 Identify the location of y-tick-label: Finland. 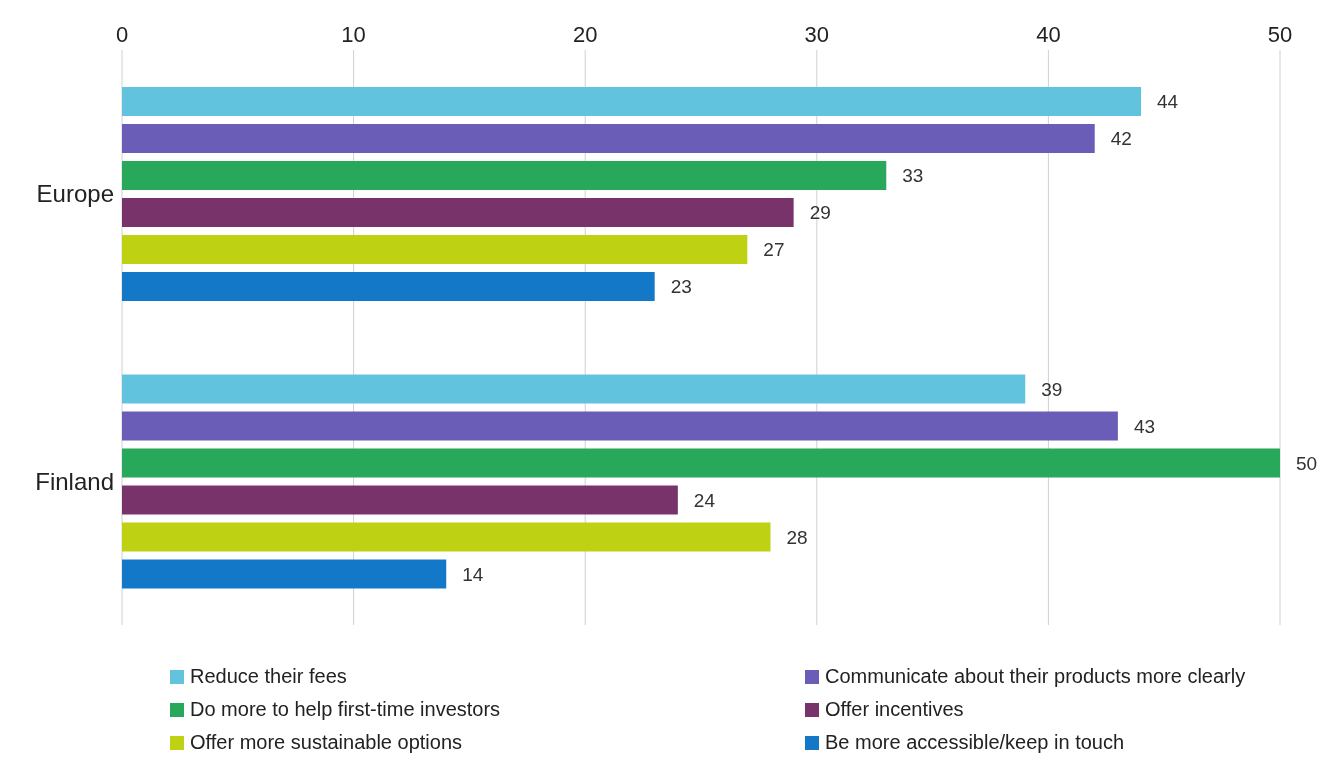
(74, 481).